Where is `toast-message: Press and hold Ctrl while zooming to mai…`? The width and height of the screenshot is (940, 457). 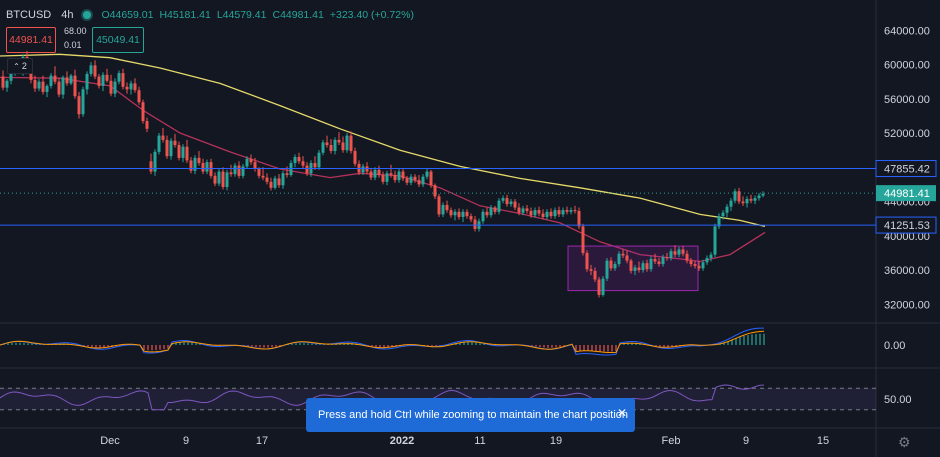 toast-message: Press and hold Ctrl while zooming to mai… is located at coordinates (473, 415).